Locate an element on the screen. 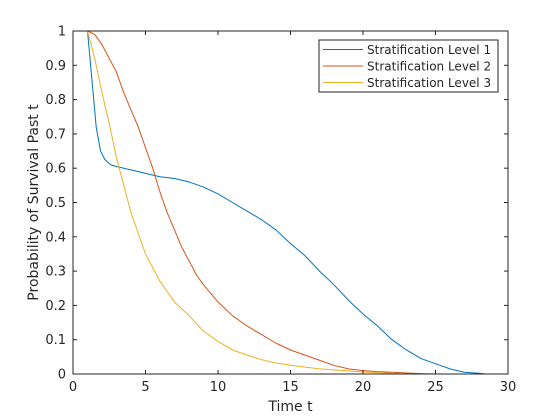  y-tick-label: 0.9 is located at coordinates (55, 66).